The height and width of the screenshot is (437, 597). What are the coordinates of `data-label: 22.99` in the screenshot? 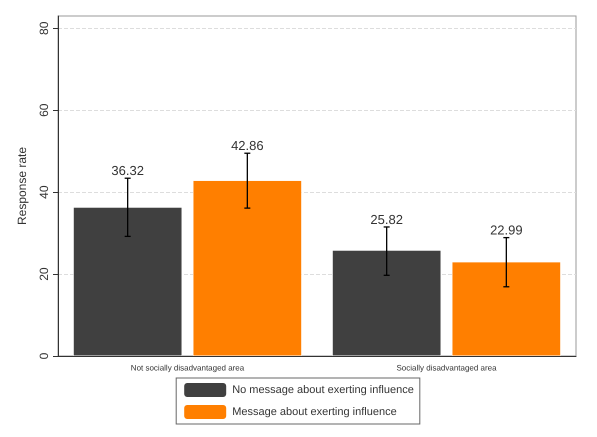 It's located at (506, 230).